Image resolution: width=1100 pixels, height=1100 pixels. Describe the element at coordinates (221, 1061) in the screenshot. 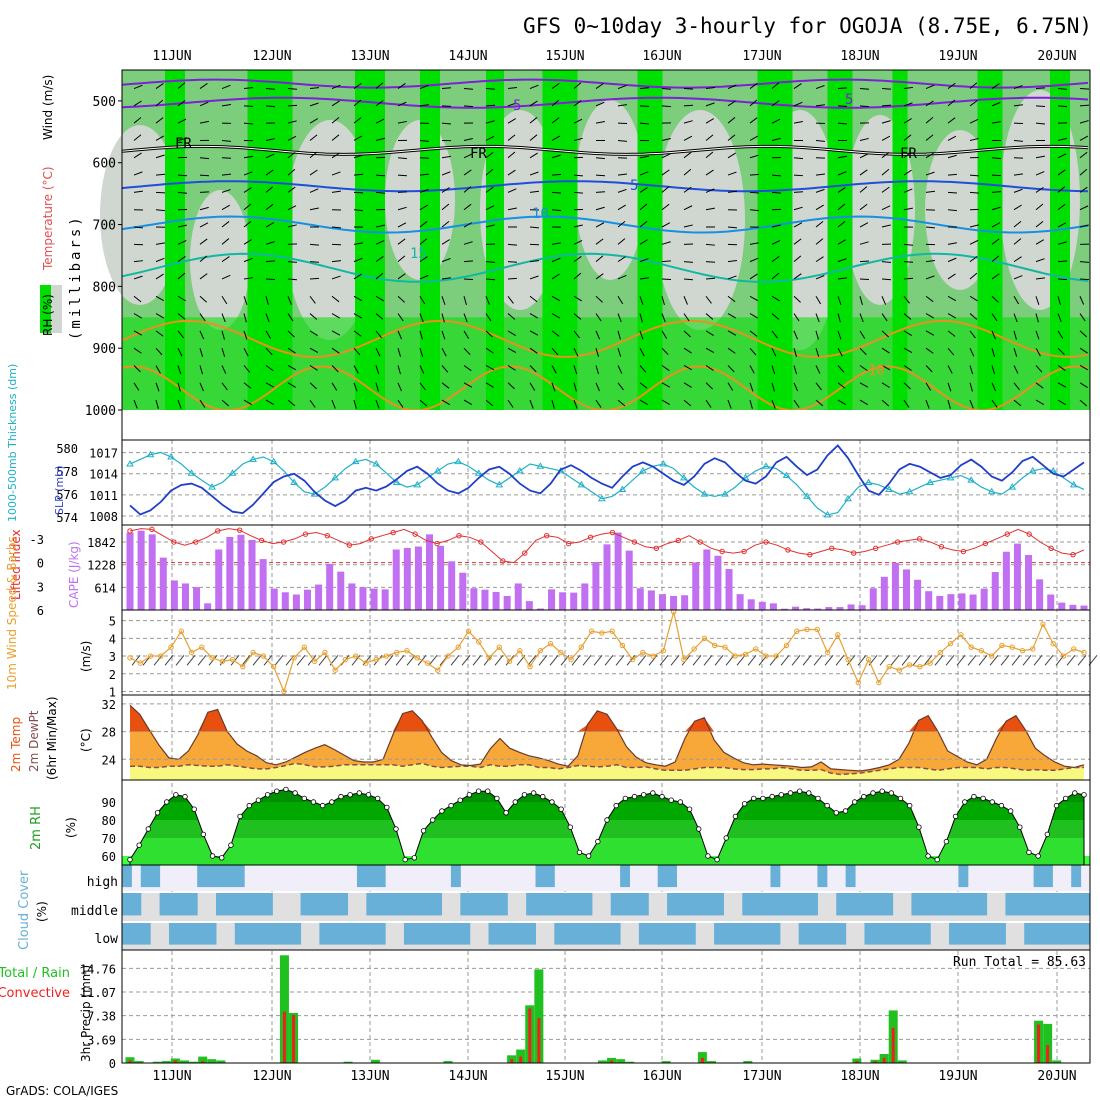

I see `precip-total-bar` at that location.